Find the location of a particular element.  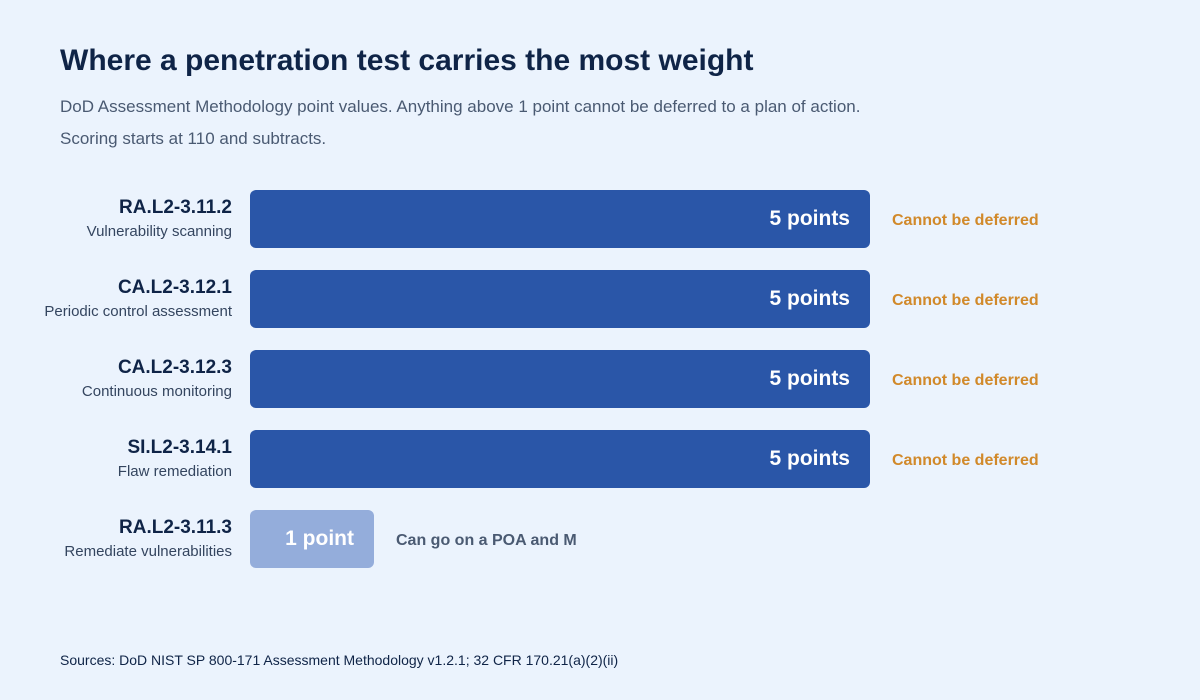

control-id-label: SI.L2-3.14.1 is located at coordinates (179, 447).